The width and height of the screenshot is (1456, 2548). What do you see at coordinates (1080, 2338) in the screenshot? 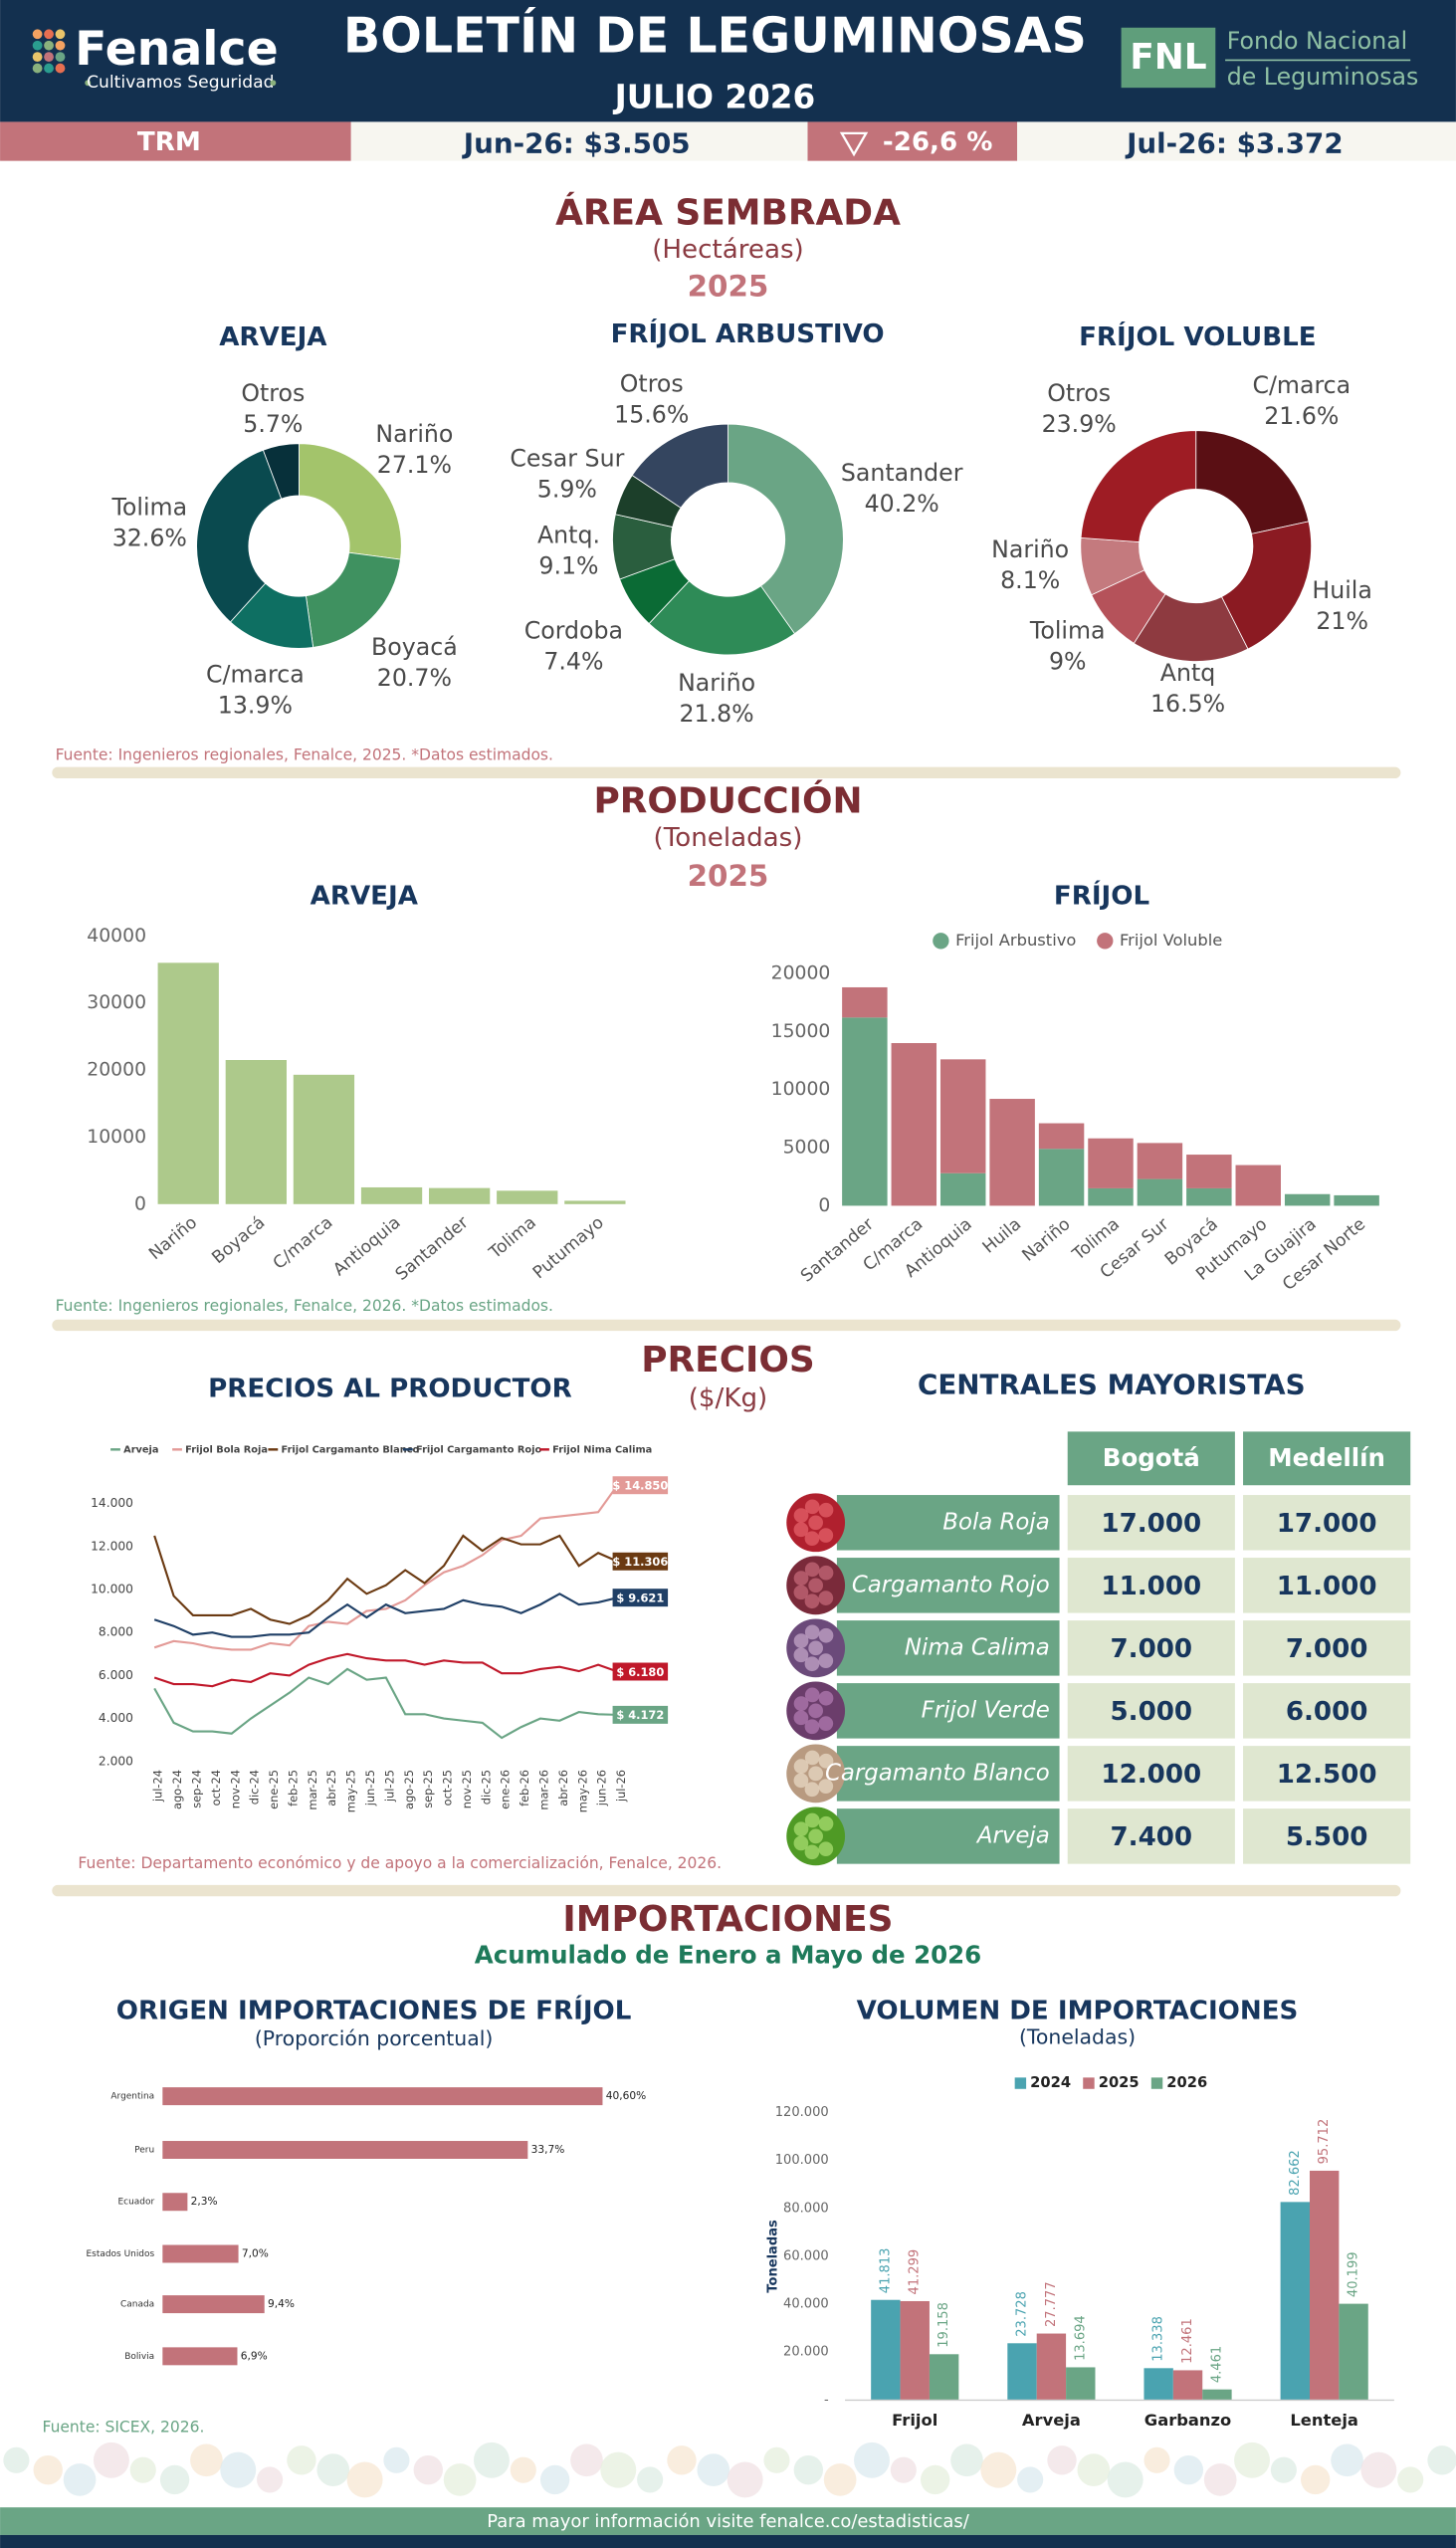
I see `data-label: 13.694` at bounding box center [1080, 2338].